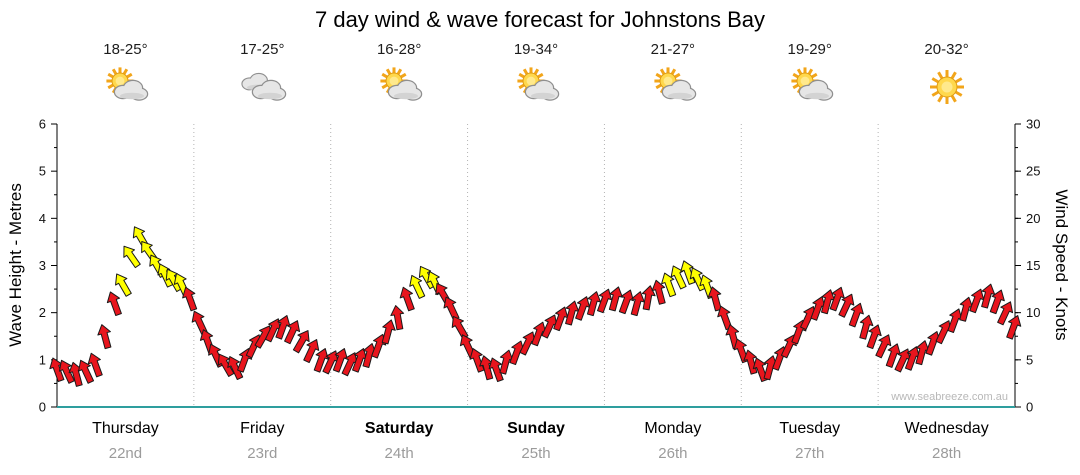 Image resolution: width=1080 pixels, height=475 pixels. I want to click on day-date: 23rd, so click(262, 453).